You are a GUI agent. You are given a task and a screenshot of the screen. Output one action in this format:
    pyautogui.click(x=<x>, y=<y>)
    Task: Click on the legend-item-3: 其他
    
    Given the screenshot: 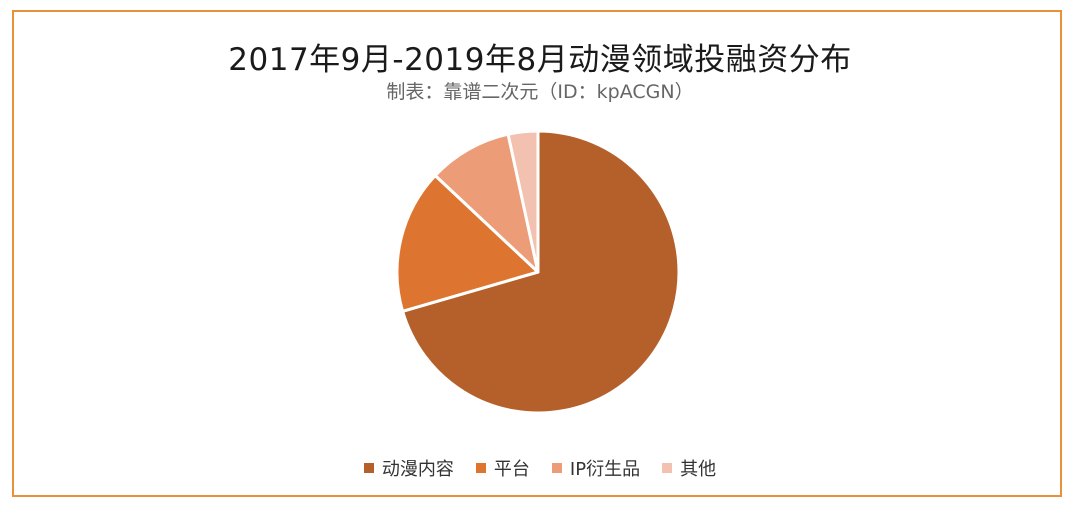 What is the action you would take?
    pyautogui.click(x=689, y=468)
    